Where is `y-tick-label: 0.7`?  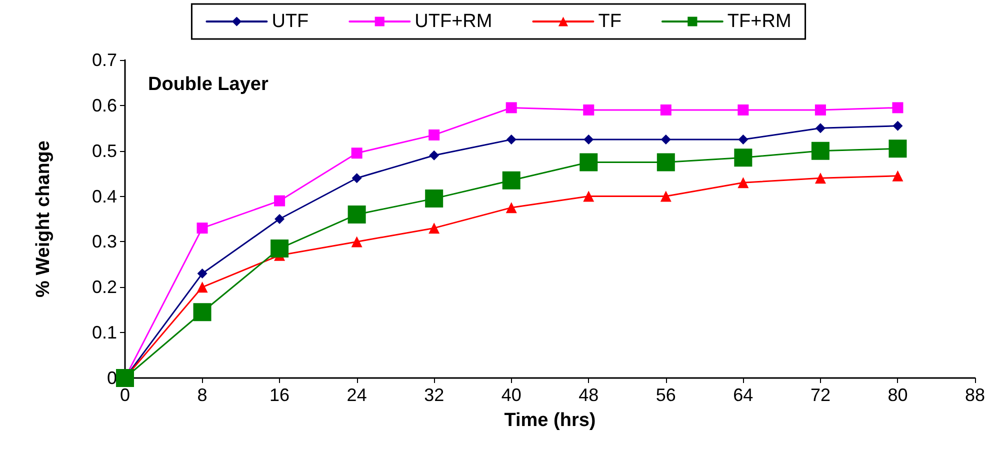
y-tick-label: 0.7 is located at coordinates (104, 60).